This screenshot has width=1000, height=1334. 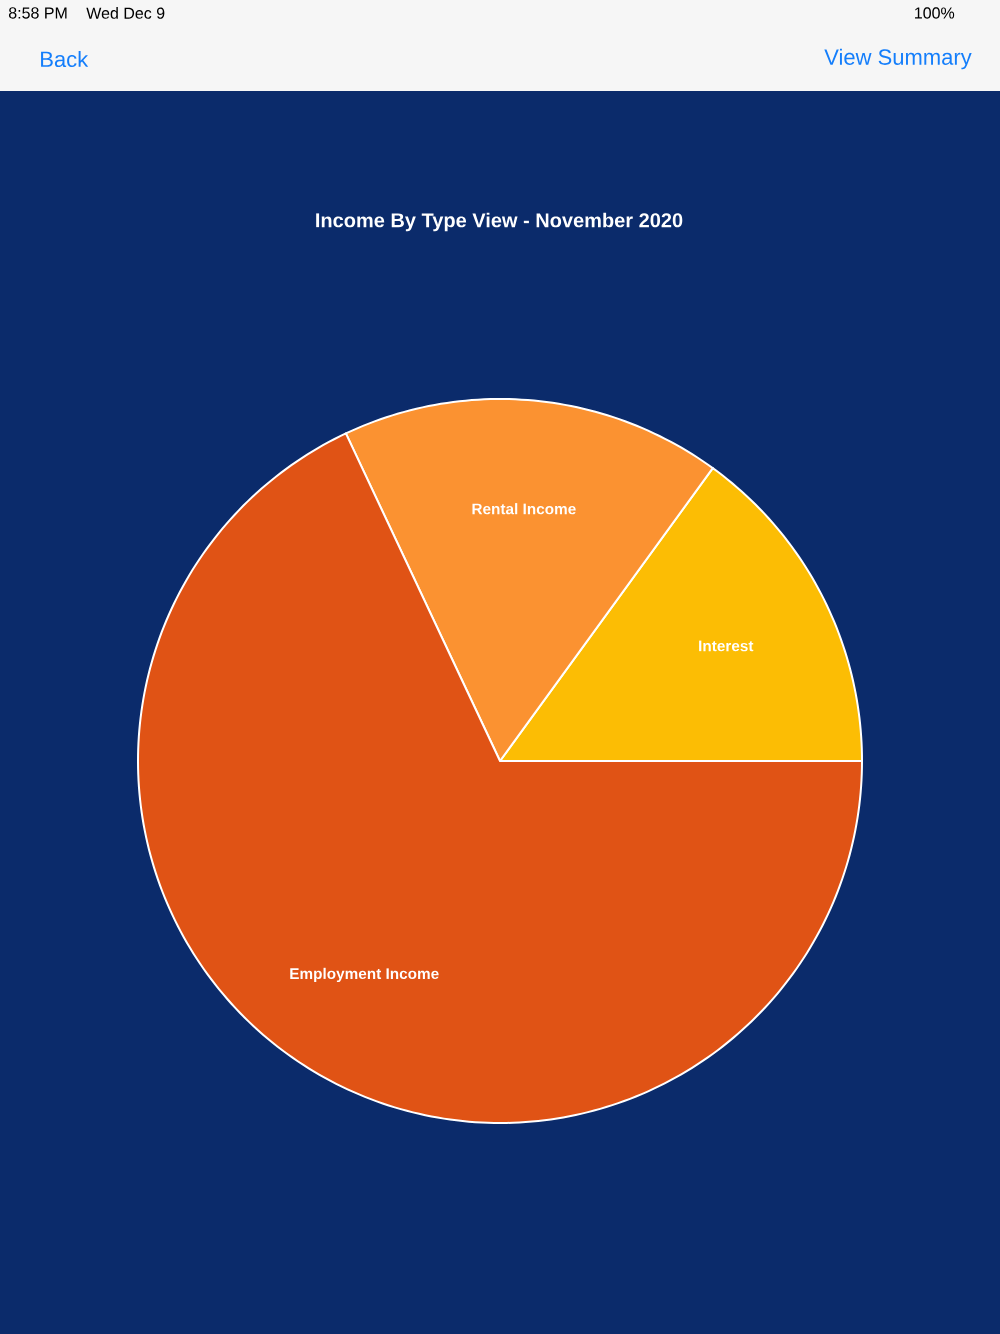 What do you see at coordinates (524, 509) in the screenshot?
I see `slice-label: Rental Income` at bounding box center [524, 509].